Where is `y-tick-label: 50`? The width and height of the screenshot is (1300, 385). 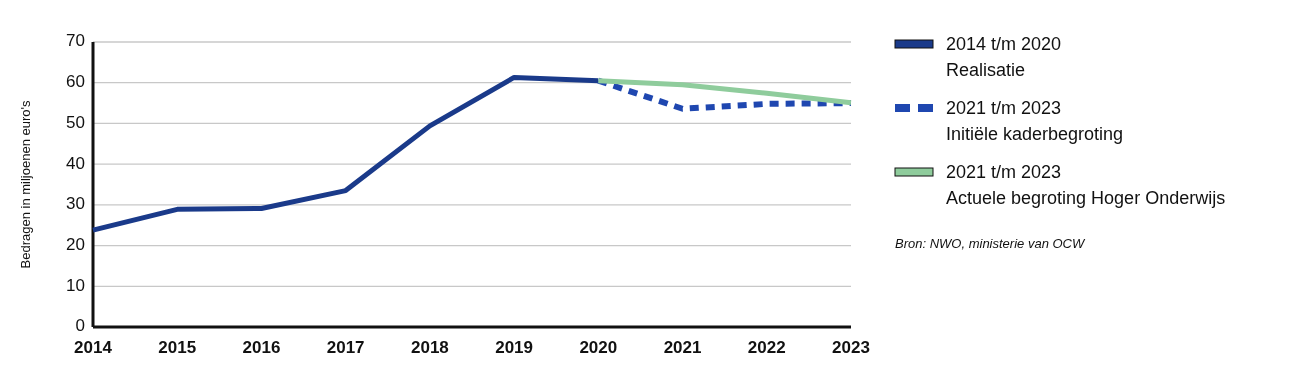
y-tick-label: 50 is located at coordinates (75, 122).